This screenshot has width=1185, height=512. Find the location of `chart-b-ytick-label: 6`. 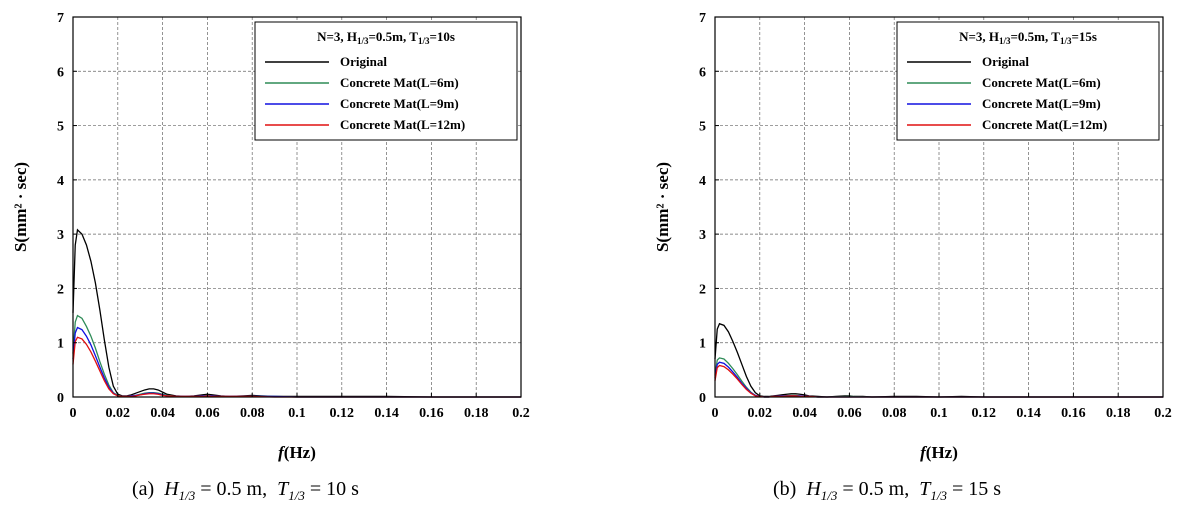

chart-b-ytick-label: 6 is located at coordinates (702, 72).